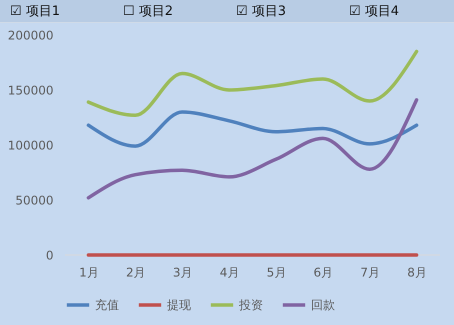 The height and width of the screenshot is (325, 454). Describe the element at coordinates (31, 35) in the screenshot. I see `y-tick-label: 200000` at that location.